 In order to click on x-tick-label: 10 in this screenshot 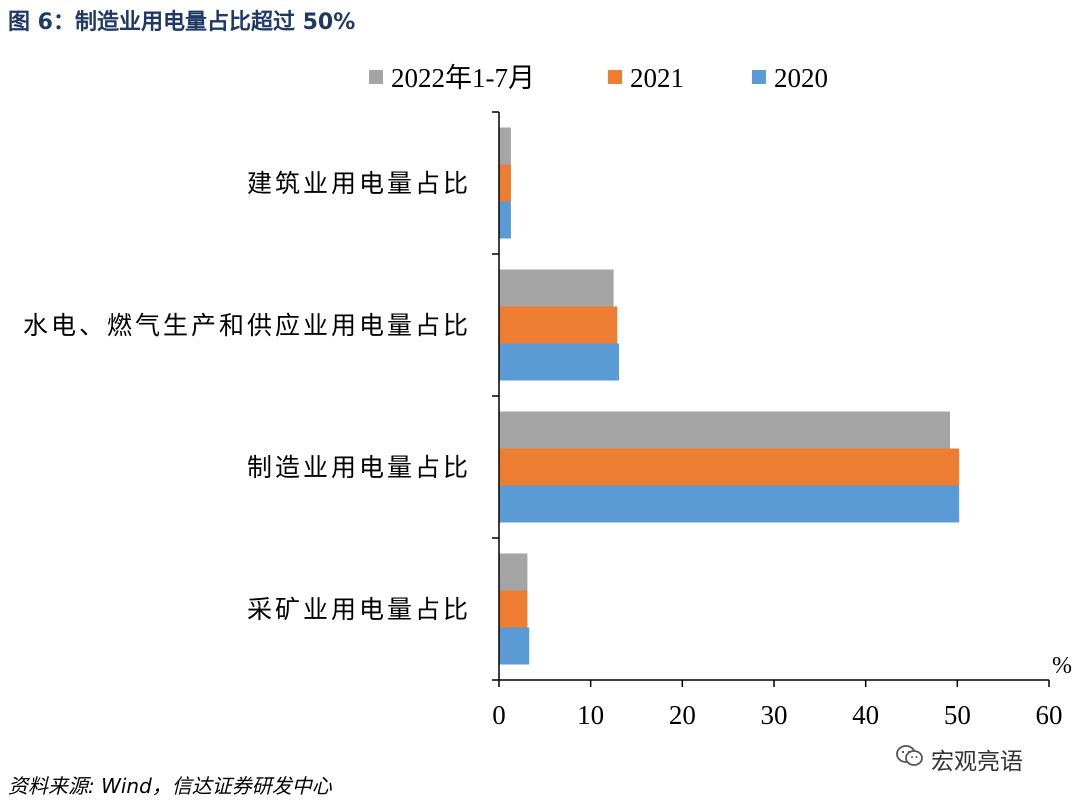, I will do `click(590, 715)`.